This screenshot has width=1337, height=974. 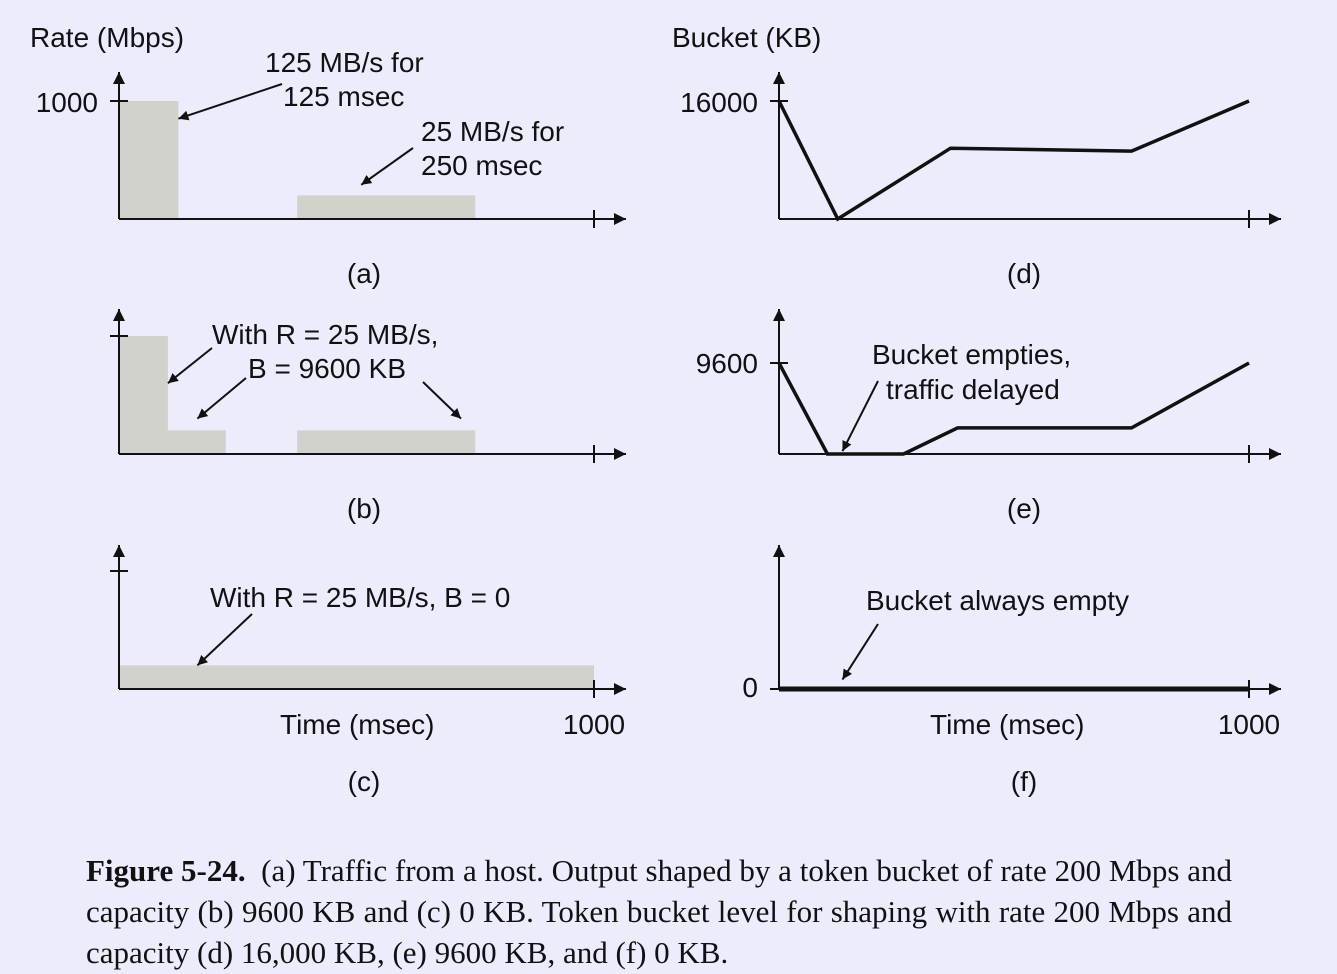 What do you see at coordinates (325, 334) in the screenshot?
I see `annotation-line: With R = 25 MB/s,` at bounding box center [325, 334].